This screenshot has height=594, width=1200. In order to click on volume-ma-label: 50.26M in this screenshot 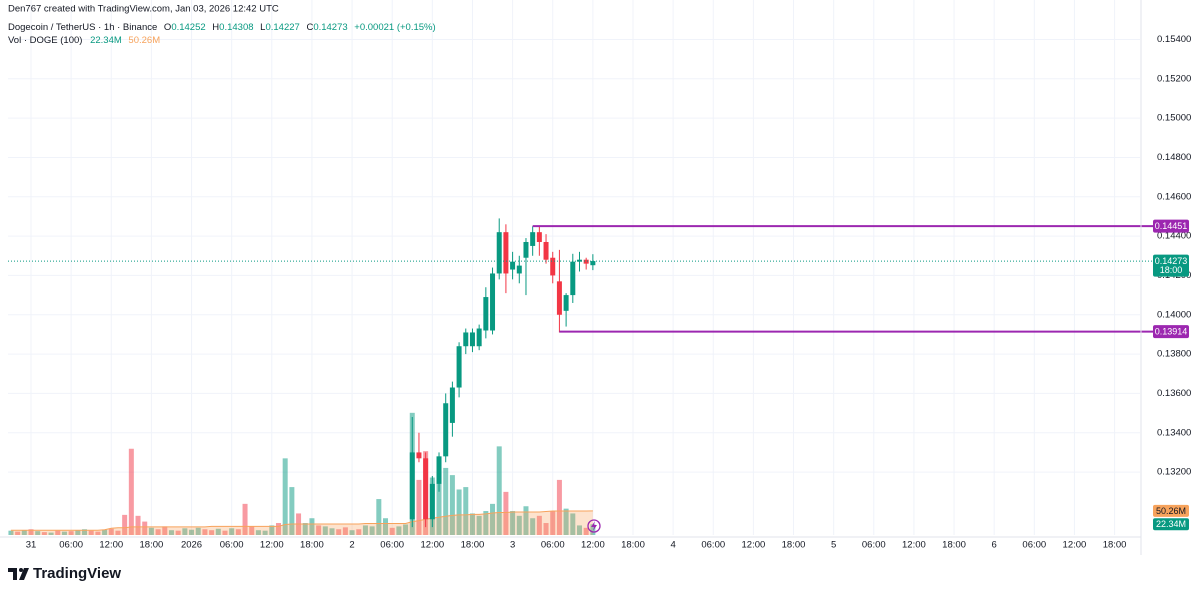, I will do `click(1171, 511)`.